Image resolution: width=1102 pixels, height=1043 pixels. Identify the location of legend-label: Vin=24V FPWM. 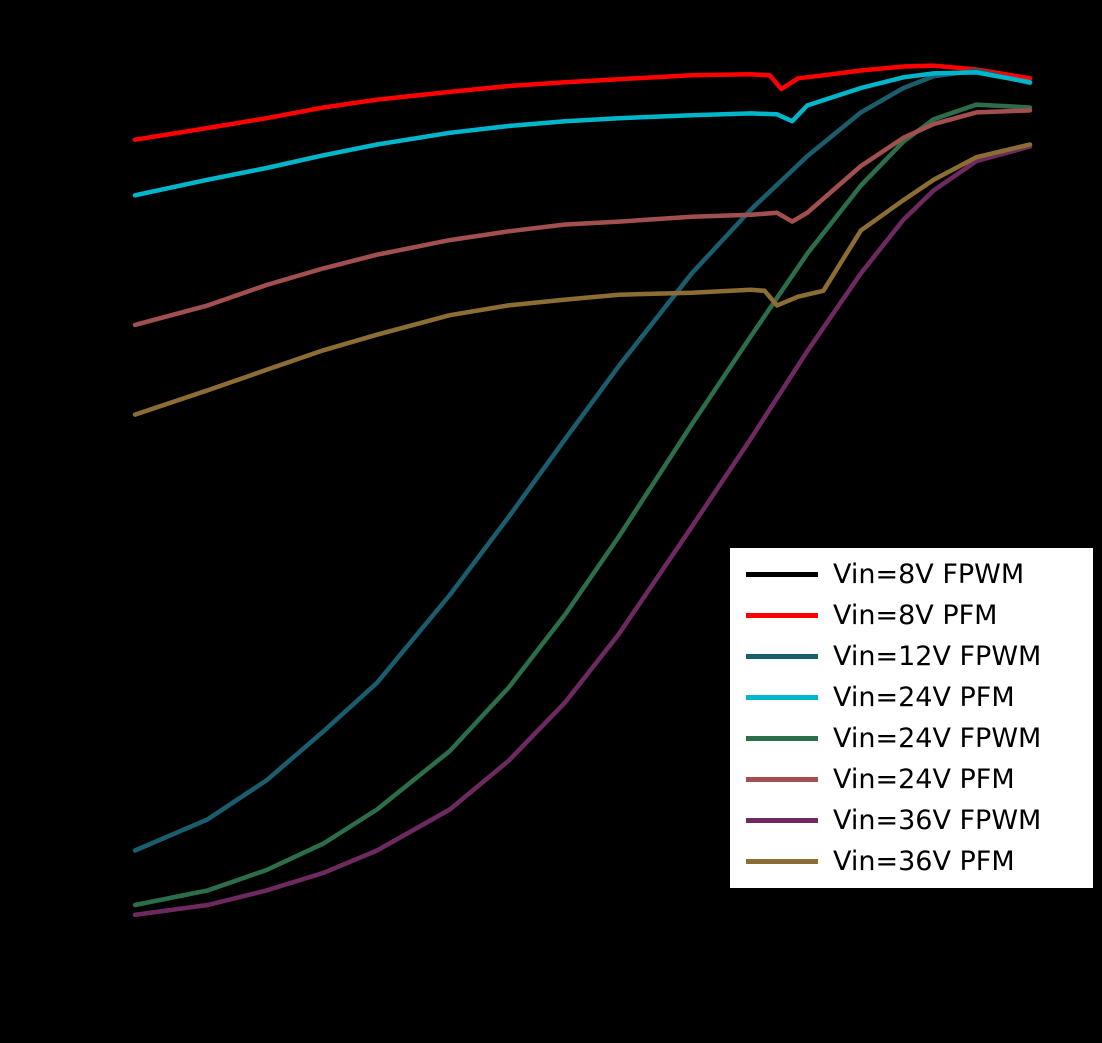
(937, 738).